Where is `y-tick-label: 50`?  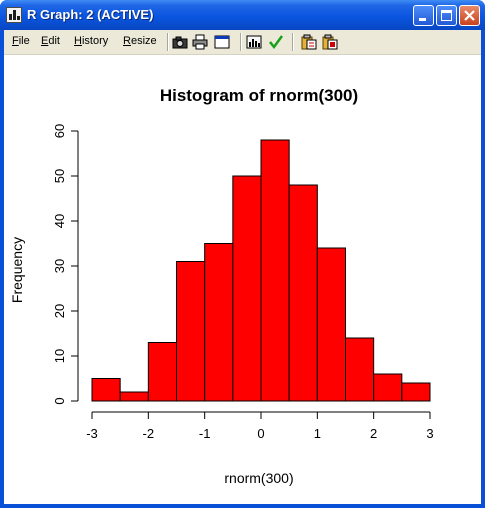
y-tick-label: 50 is located at coordinates (59, 176).